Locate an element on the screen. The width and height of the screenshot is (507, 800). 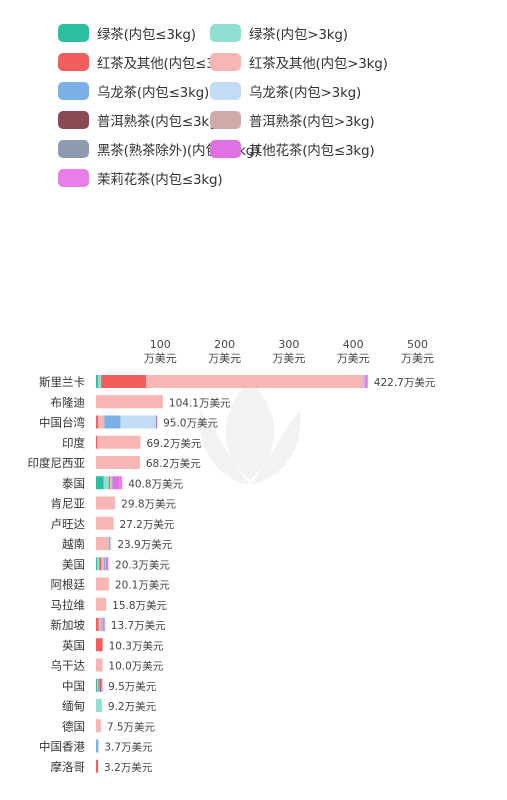
category-label: 卢旺达 is located at coordinates (68, 524).